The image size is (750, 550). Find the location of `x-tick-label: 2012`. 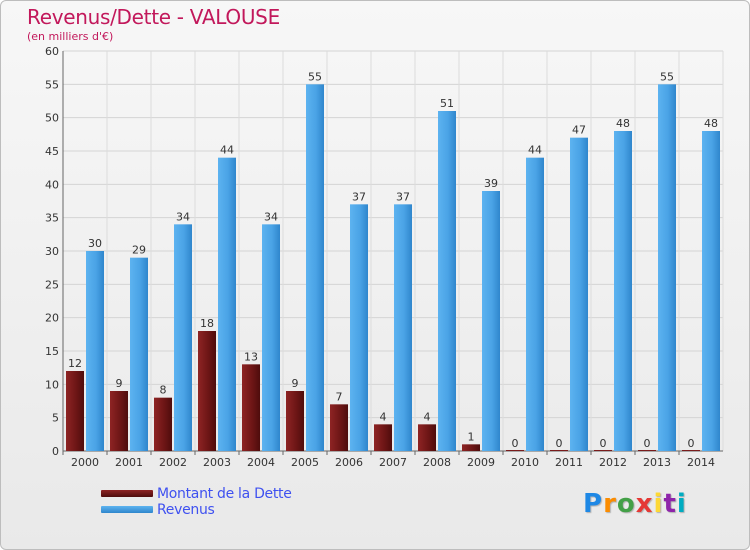

x-tick-label: 2012 is located at coordinates (613, 462).